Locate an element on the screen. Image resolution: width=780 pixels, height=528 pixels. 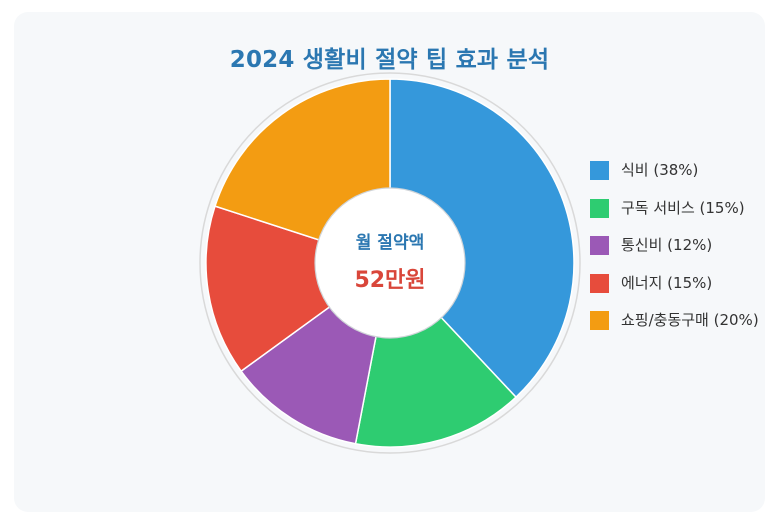
legend-label: 쇼핑/충동구매 (20%) is located at coordinates (690, 320).